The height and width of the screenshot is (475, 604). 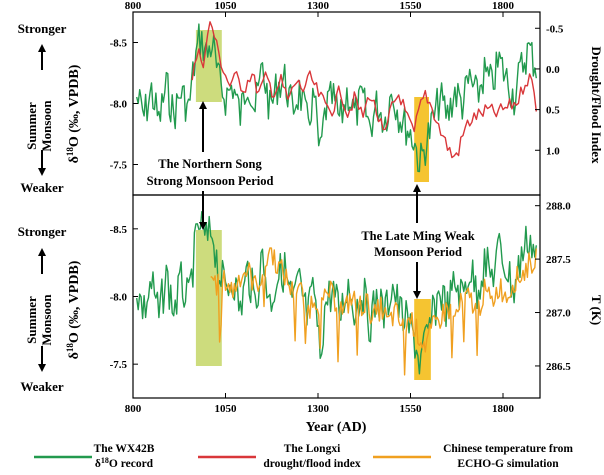 I want to click on top-x-tick-1050: 1050, so click(x=226, y=6).